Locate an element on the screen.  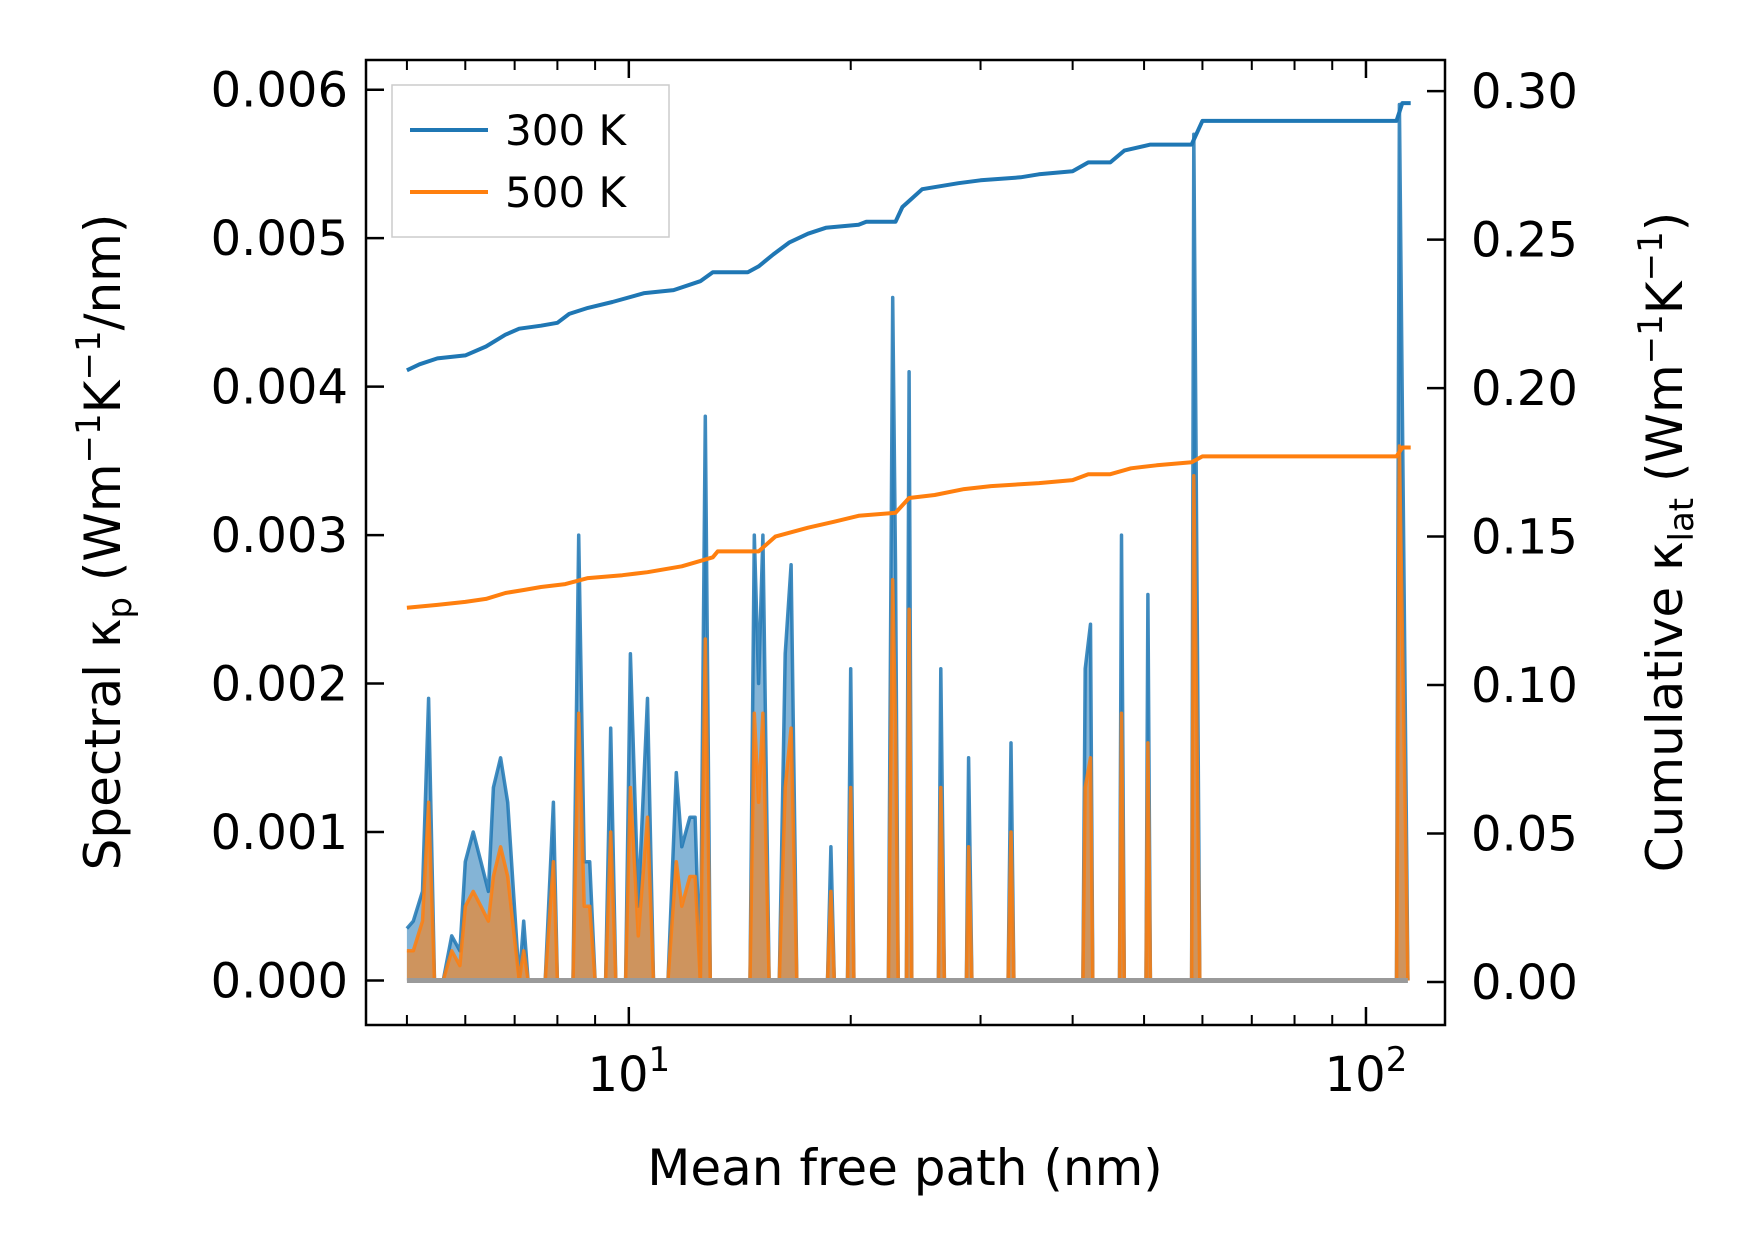
right-axis-label: Cumulative κlat (Wm−1K−1) is located at coordinates (1666, 542).